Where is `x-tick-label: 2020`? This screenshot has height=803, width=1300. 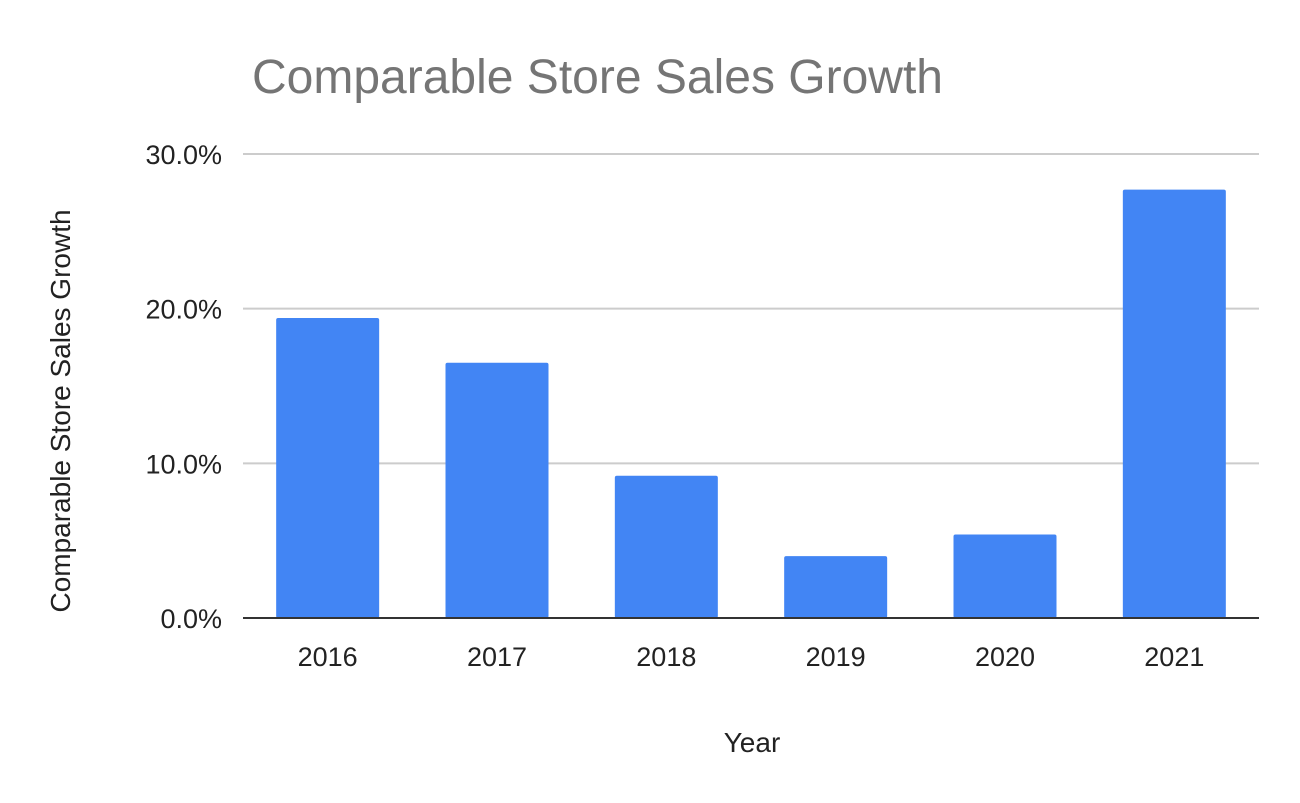
x-tick-label: 2020 is located at coordinates (1005, 657).